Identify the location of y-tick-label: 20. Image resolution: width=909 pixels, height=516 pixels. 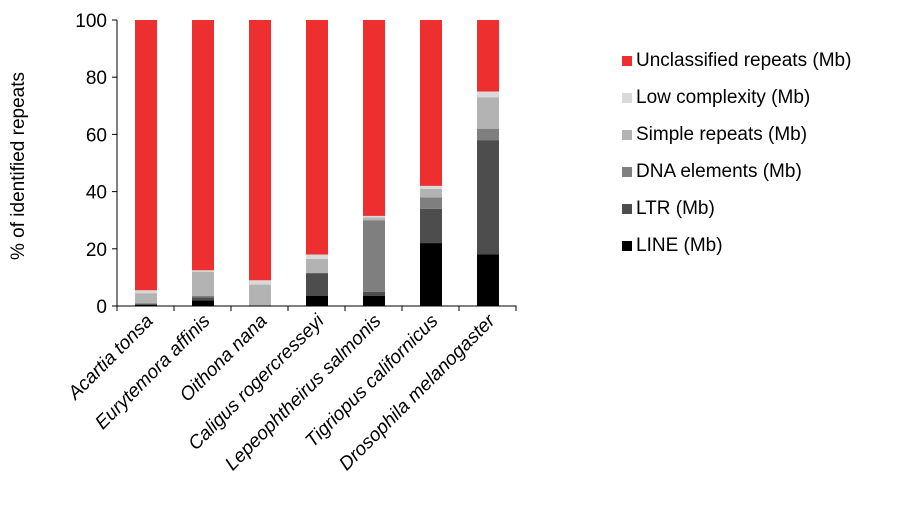
(96, 250).